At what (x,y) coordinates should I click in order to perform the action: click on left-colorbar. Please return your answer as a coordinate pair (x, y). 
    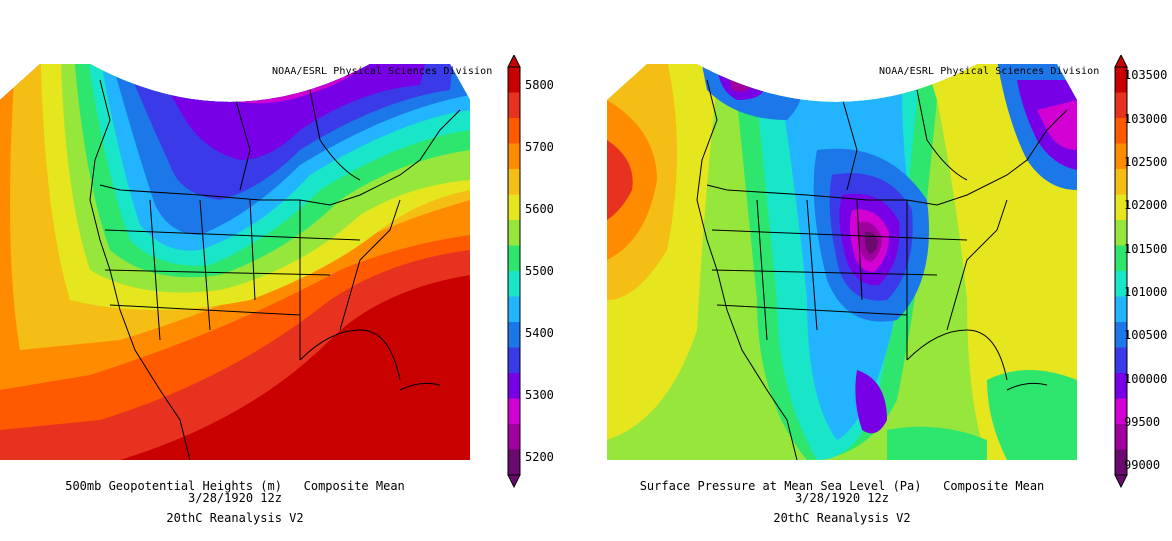
    Looking at the image, I should click on (514, 272).